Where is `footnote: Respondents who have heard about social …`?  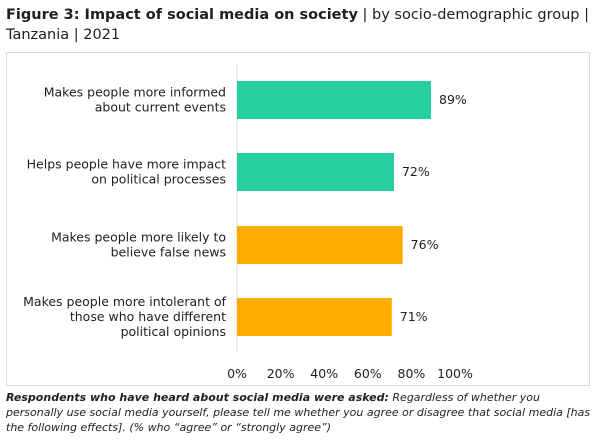 footnote: Respondents who have heard about social … is located at coordinates (300, 412).